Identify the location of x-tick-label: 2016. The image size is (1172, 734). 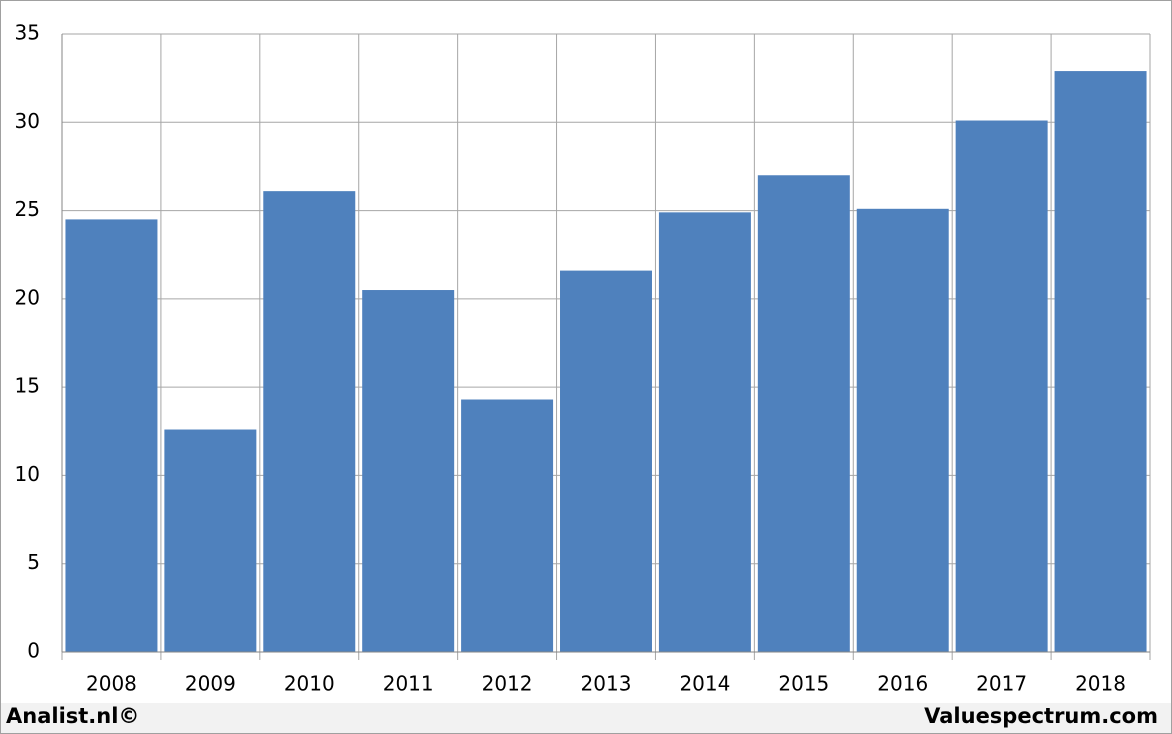
(902, 684).